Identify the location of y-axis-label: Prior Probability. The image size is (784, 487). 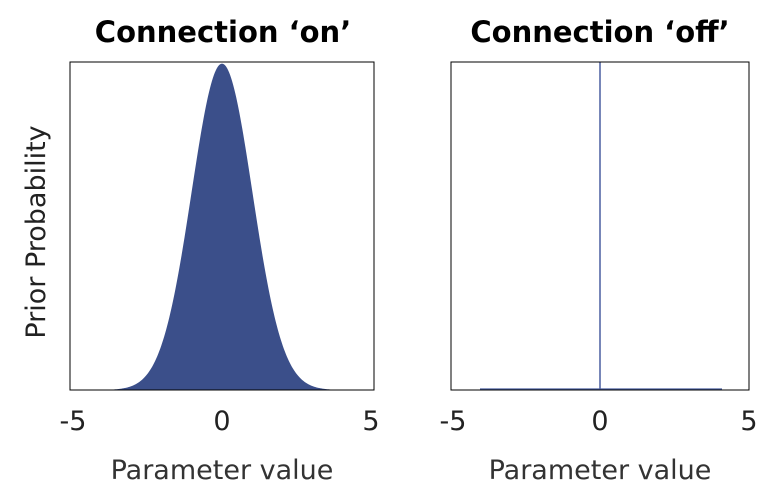
(36, 231).